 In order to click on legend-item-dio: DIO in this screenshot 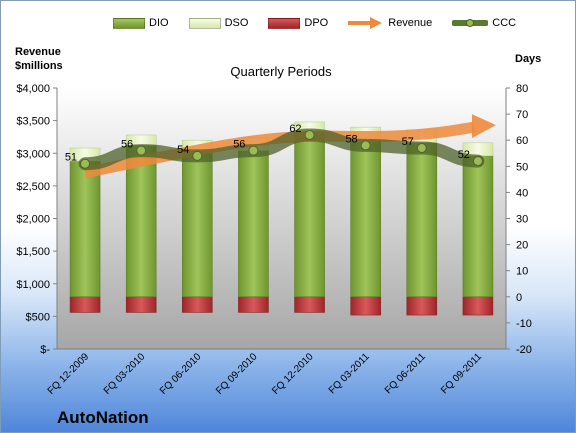, I will do `click(141, 23)`.